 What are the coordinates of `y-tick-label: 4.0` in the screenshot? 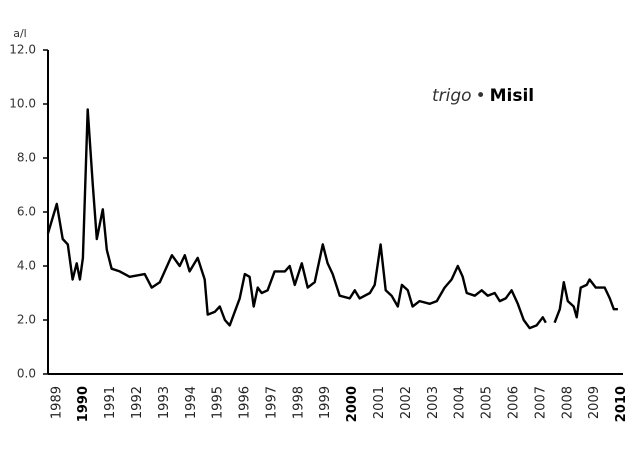 It's located at (26, 266).